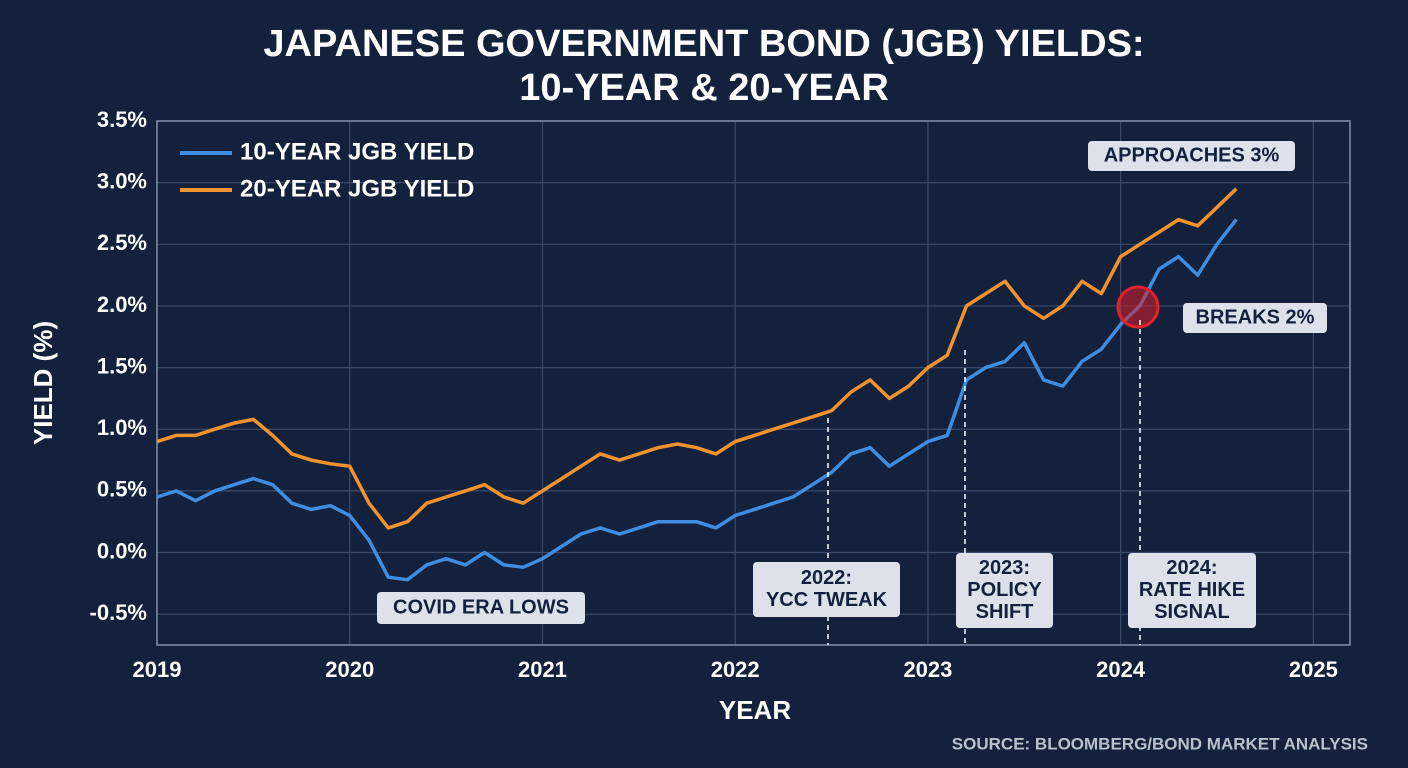 This screenshot has width=1408, height=768. What do you see at coordinates (1121, 669) in the screenshot?
I see `x-tick-label: 2024` at bounding box center [1121, 669].